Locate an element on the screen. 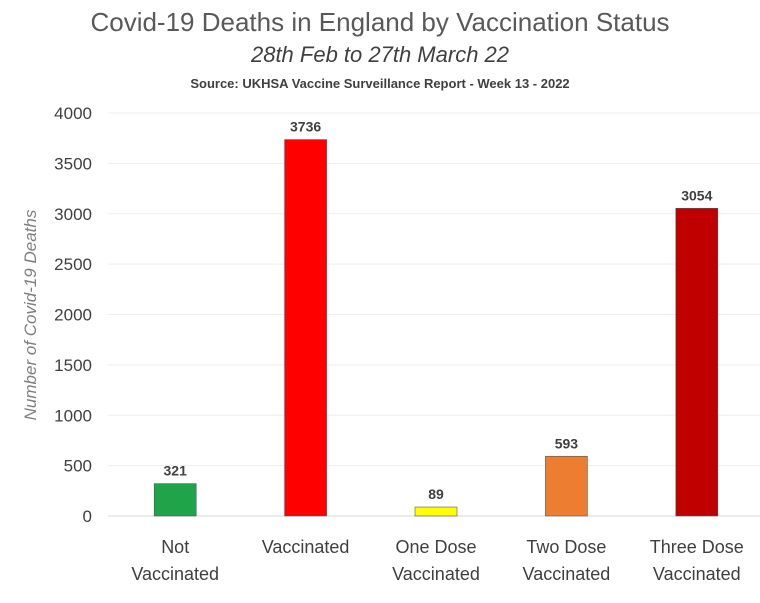 The height and width of the screenshot is (603, 760). y-tick-label: 2000 is located at coordinates (73, 315).